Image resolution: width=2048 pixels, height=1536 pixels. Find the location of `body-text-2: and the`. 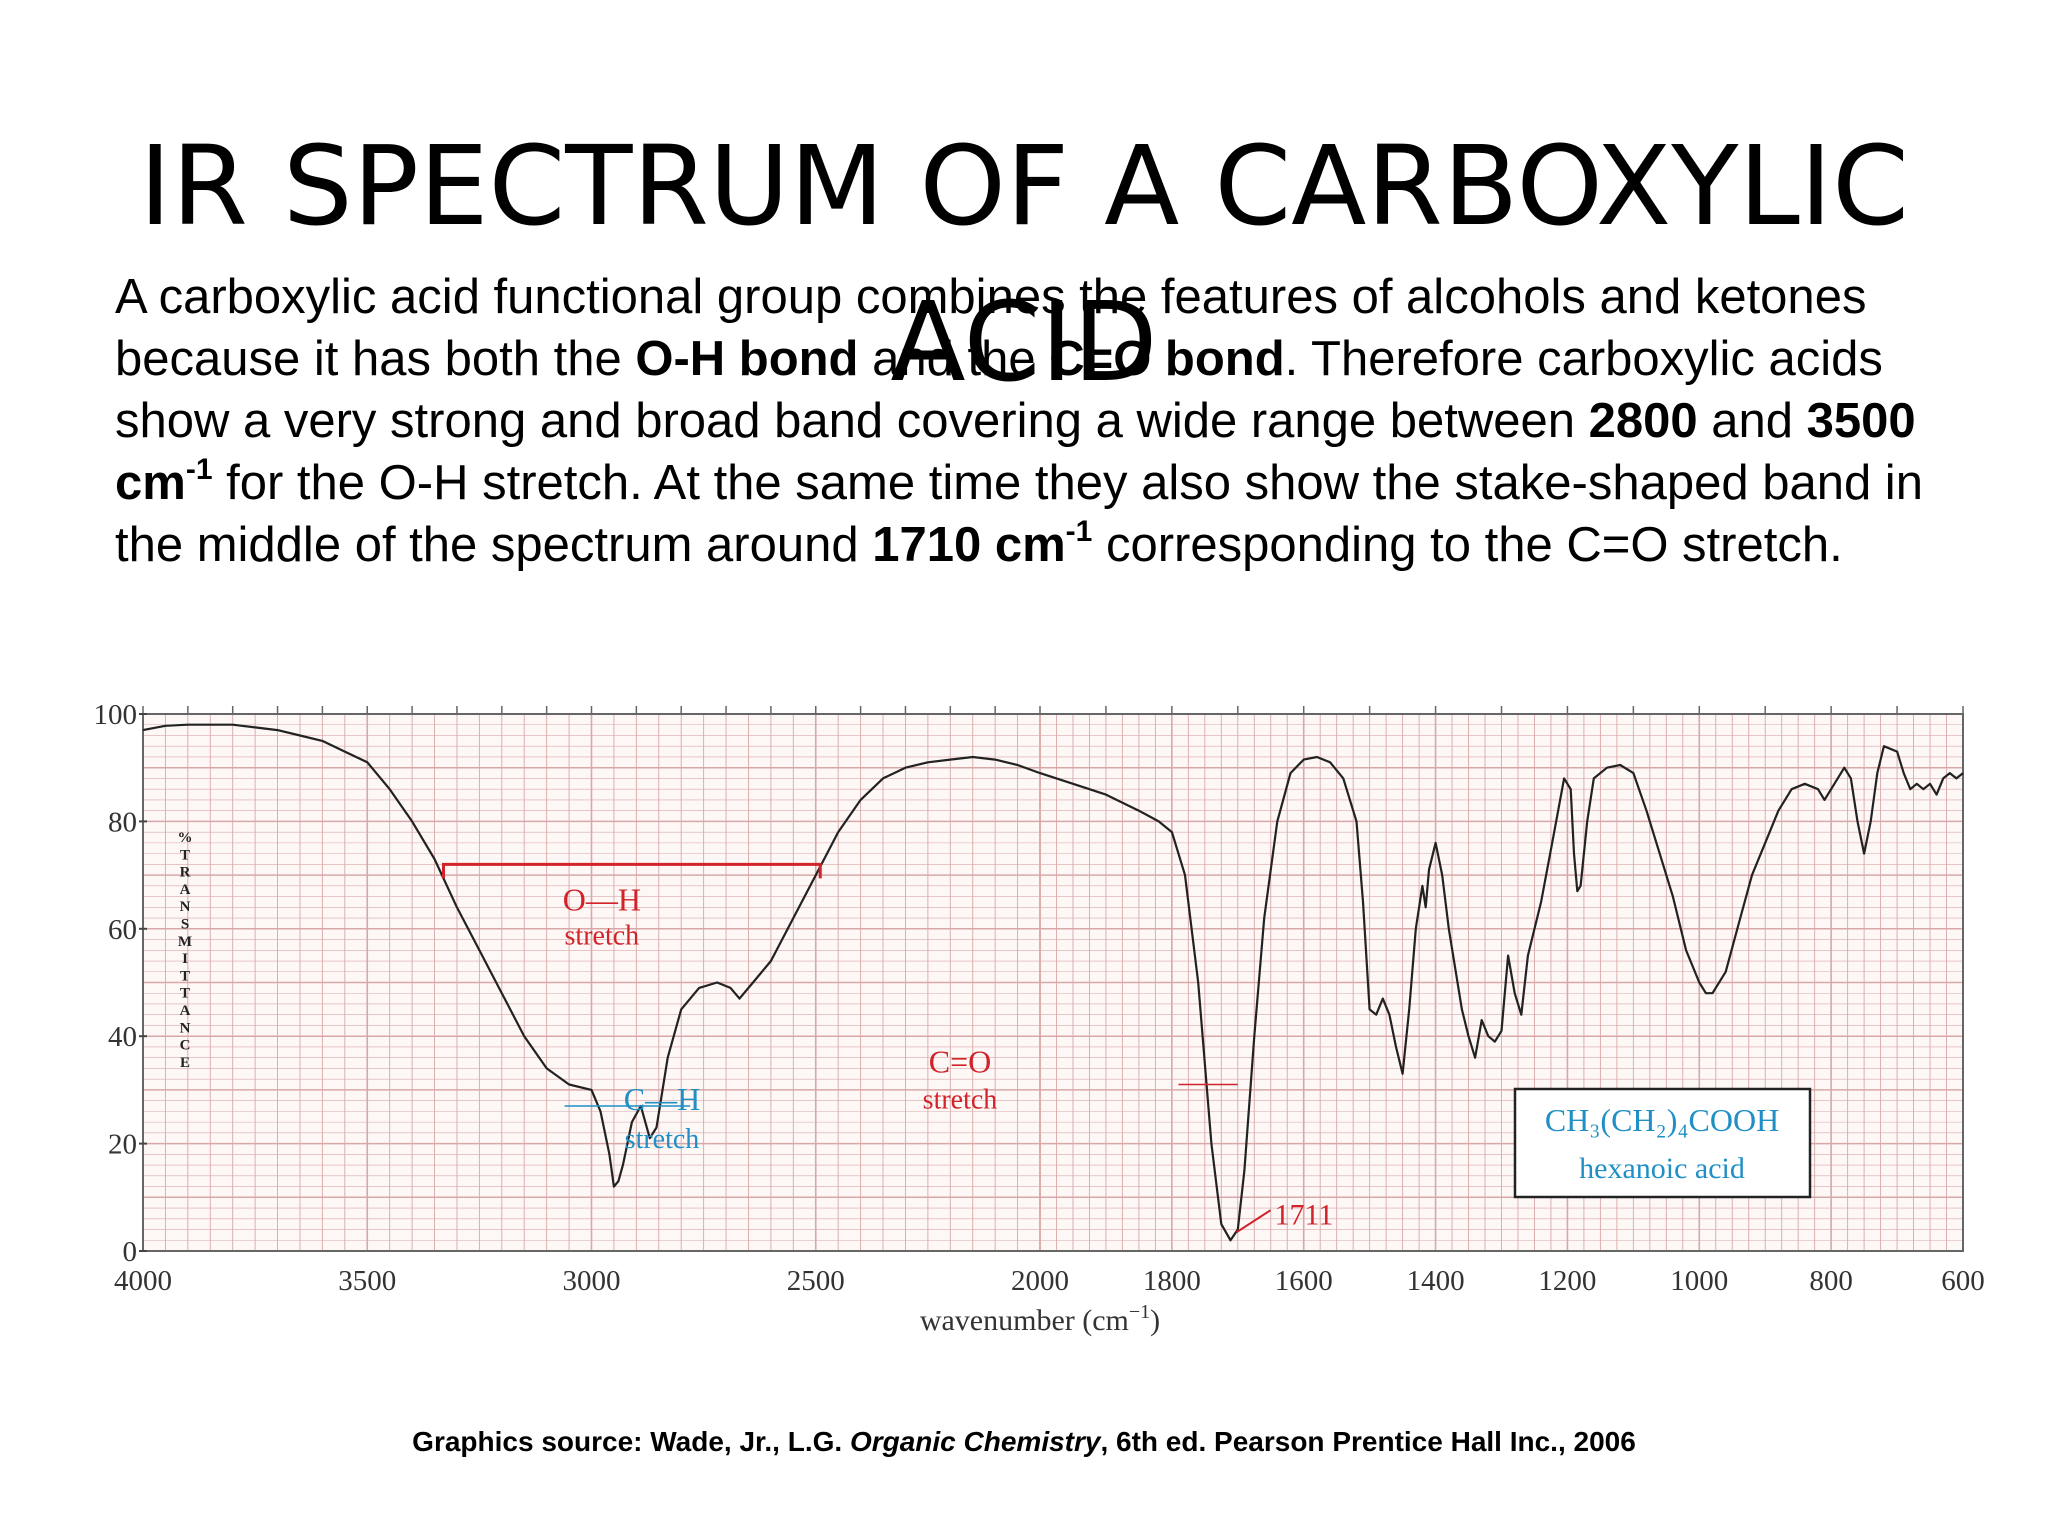

body-text-2: and the is located at coordinates (954, 359).